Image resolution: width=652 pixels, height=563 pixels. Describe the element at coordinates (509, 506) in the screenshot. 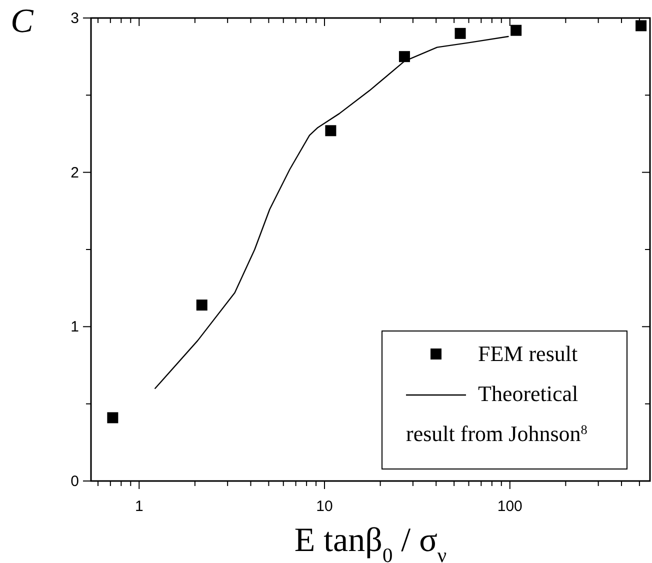

I see `x-tick-label: 100` at that location.